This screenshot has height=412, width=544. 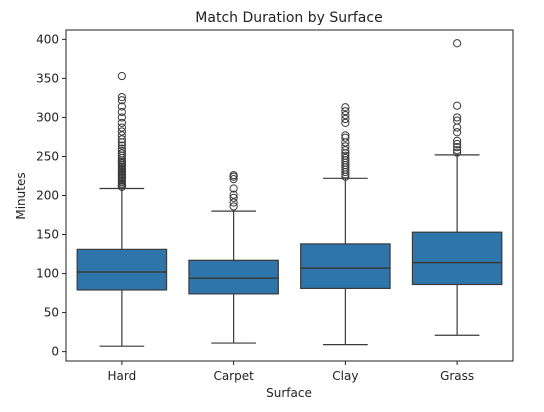 What do you see at coordinates (47, 274) in the screenshot?
I see `y-tick-label: 100` at bounding box center [47, 274].